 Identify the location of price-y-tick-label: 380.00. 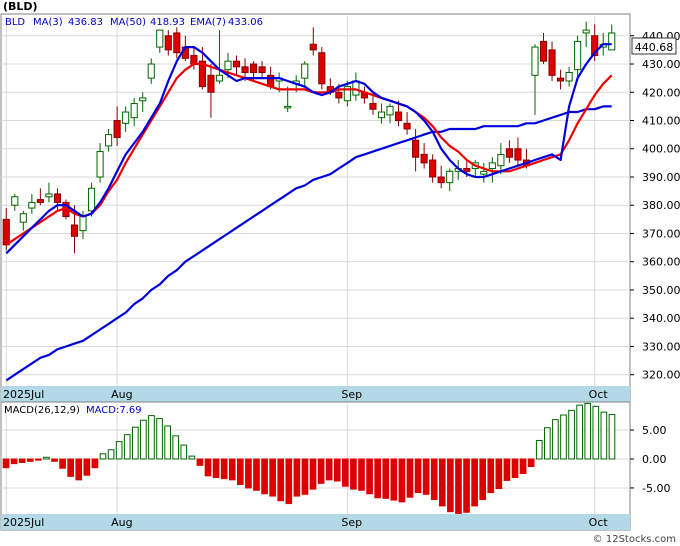
(661, 205).